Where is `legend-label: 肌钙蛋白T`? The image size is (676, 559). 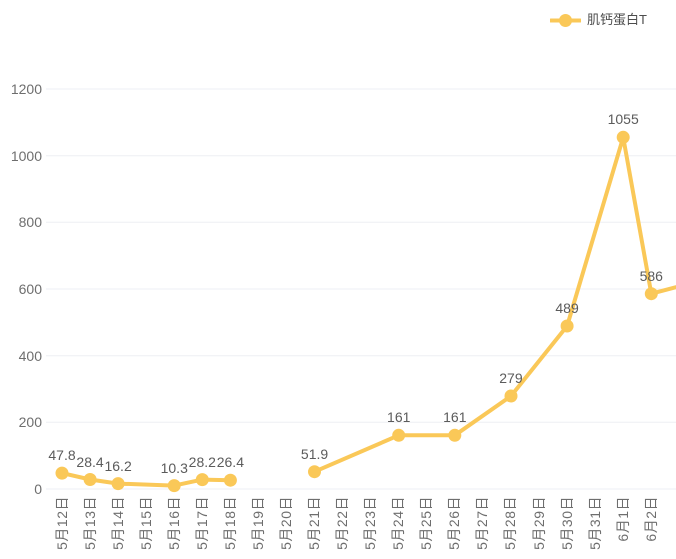
legend-label: 肌钙蛋白T is located at coordinates (617, 19).